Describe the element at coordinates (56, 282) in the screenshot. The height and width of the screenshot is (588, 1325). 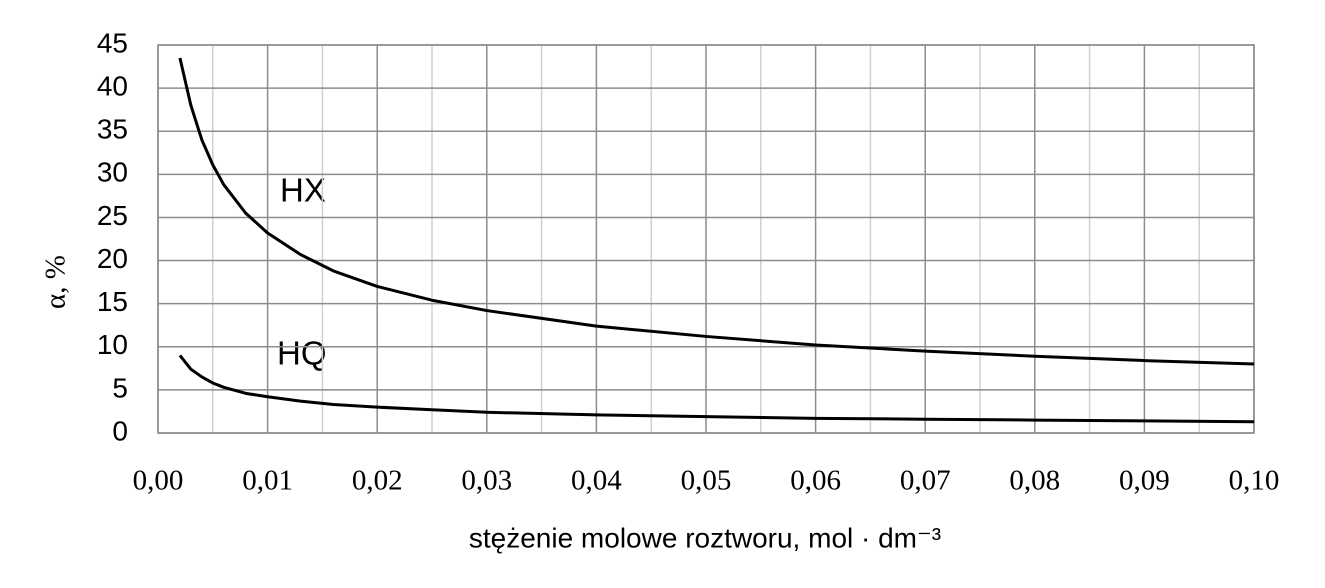
I see `y-axis-label: α, %` at that location.